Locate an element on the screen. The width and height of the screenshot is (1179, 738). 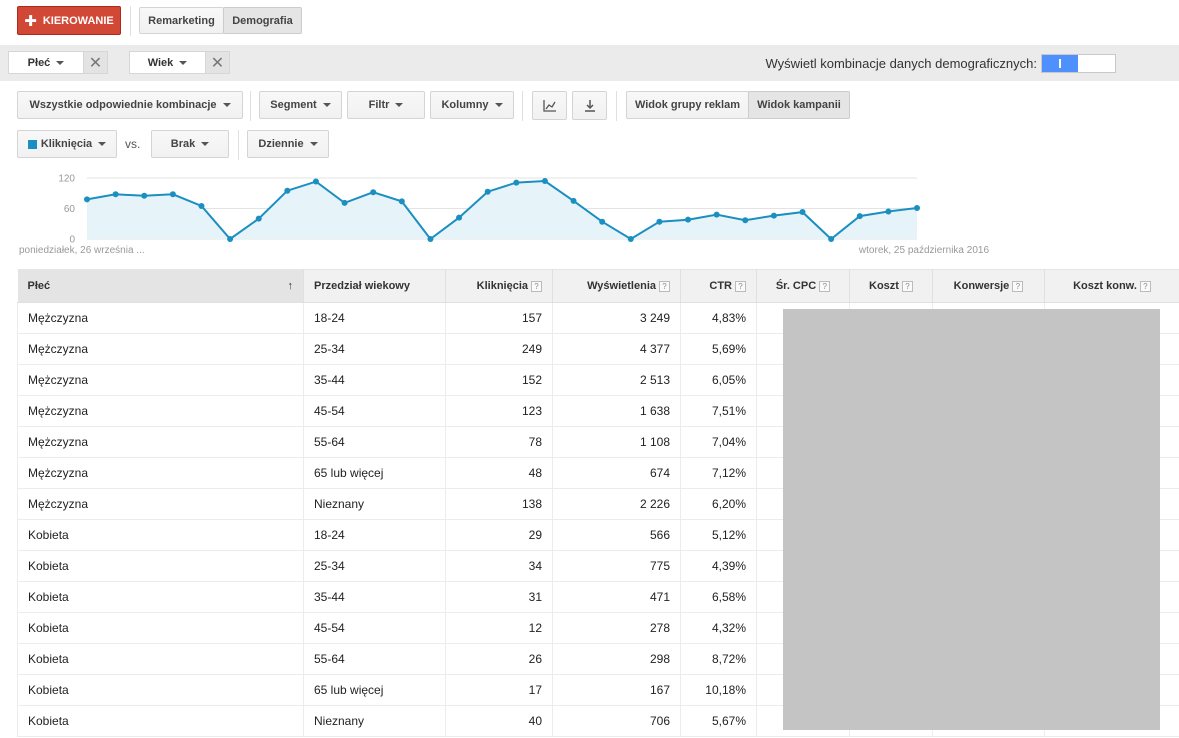
column-header: Przedział wiekowy is located at coordinates (374, 286).